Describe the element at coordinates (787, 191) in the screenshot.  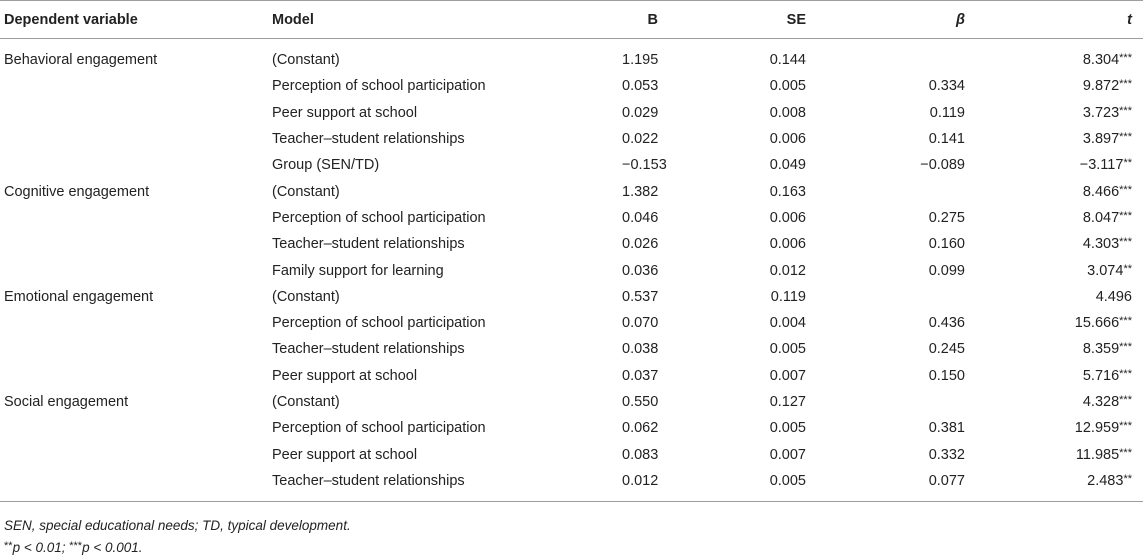
I see `cell-se: 0.163` at that location.